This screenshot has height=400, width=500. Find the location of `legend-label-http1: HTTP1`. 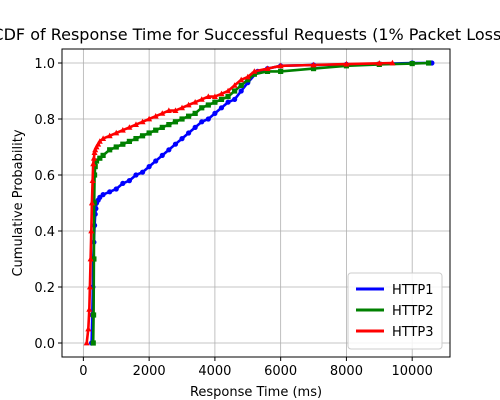

legend-label-http1: HTTP1 is located at coordinates (413, 290).